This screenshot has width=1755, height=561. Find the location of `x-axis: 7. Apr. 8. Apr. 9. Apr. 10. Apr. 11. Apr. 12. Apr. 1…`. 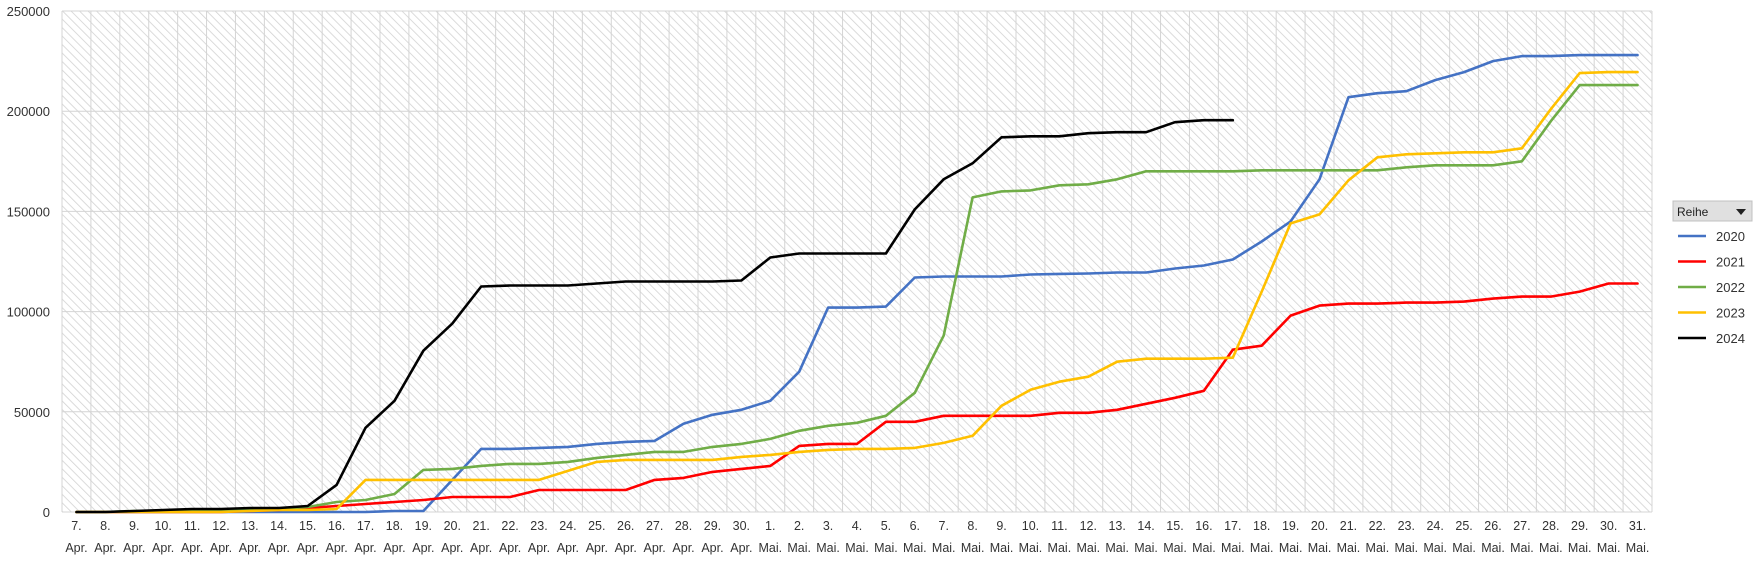

x-axis: 7. Apr. 8. Apr. 9. Apr. 10. Apr. 11. Apr. 12. Apr. 1… is located at coordinates (857, 537).